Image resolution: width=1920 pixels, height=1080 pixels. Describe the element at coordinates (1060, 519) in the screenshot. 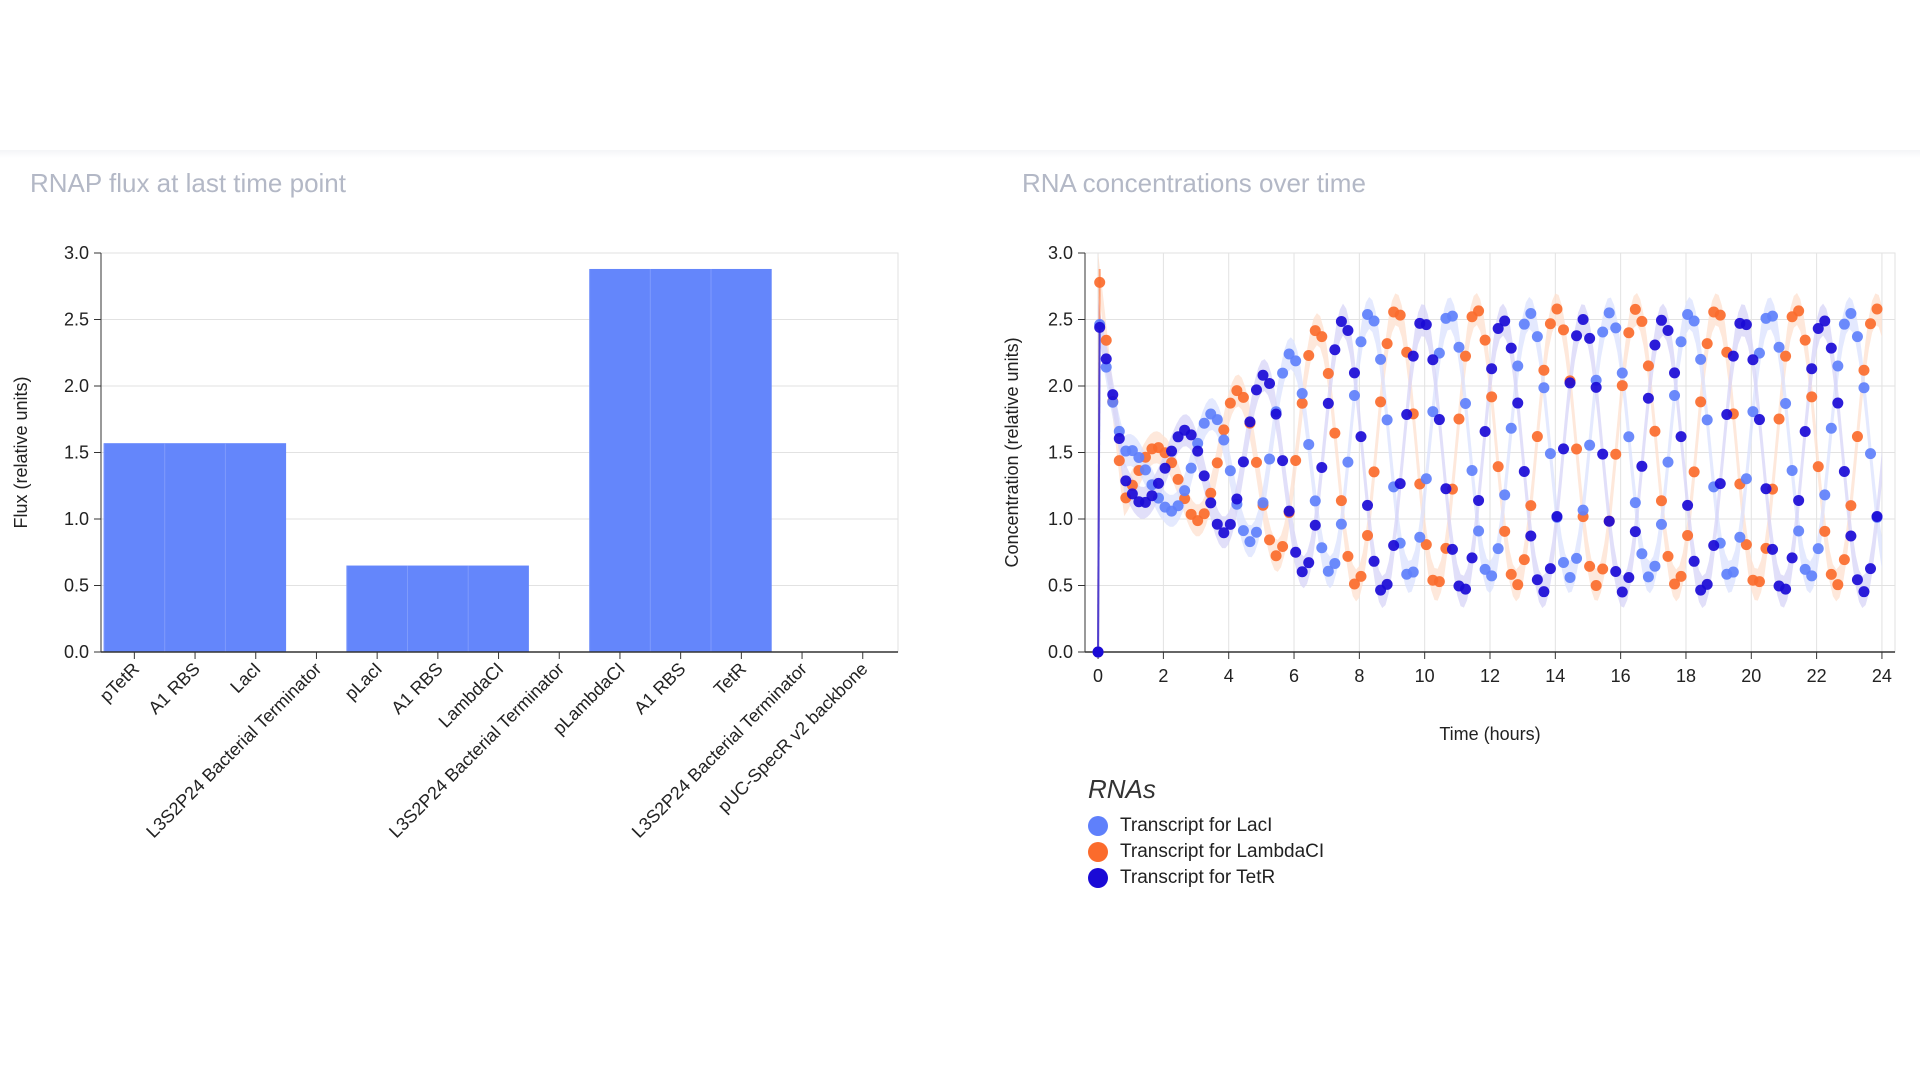

I see `scatter-y-tick-label: 1.0` at that location.